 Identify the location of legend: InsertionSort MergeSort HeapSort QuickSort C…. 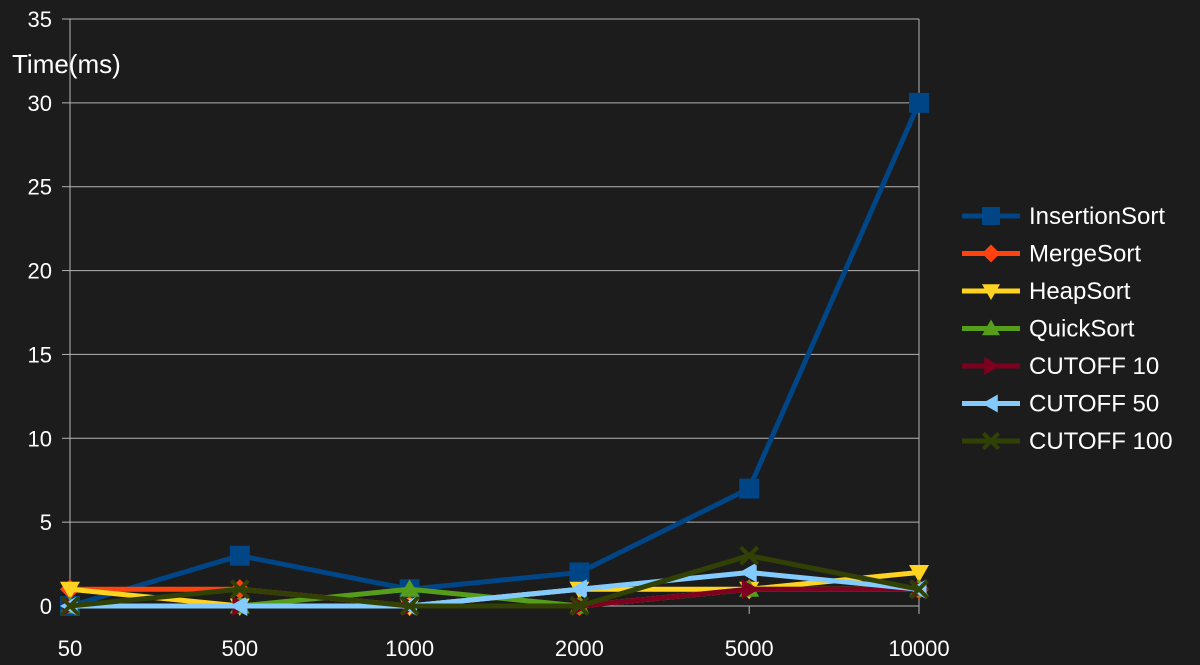
(1067, 329).